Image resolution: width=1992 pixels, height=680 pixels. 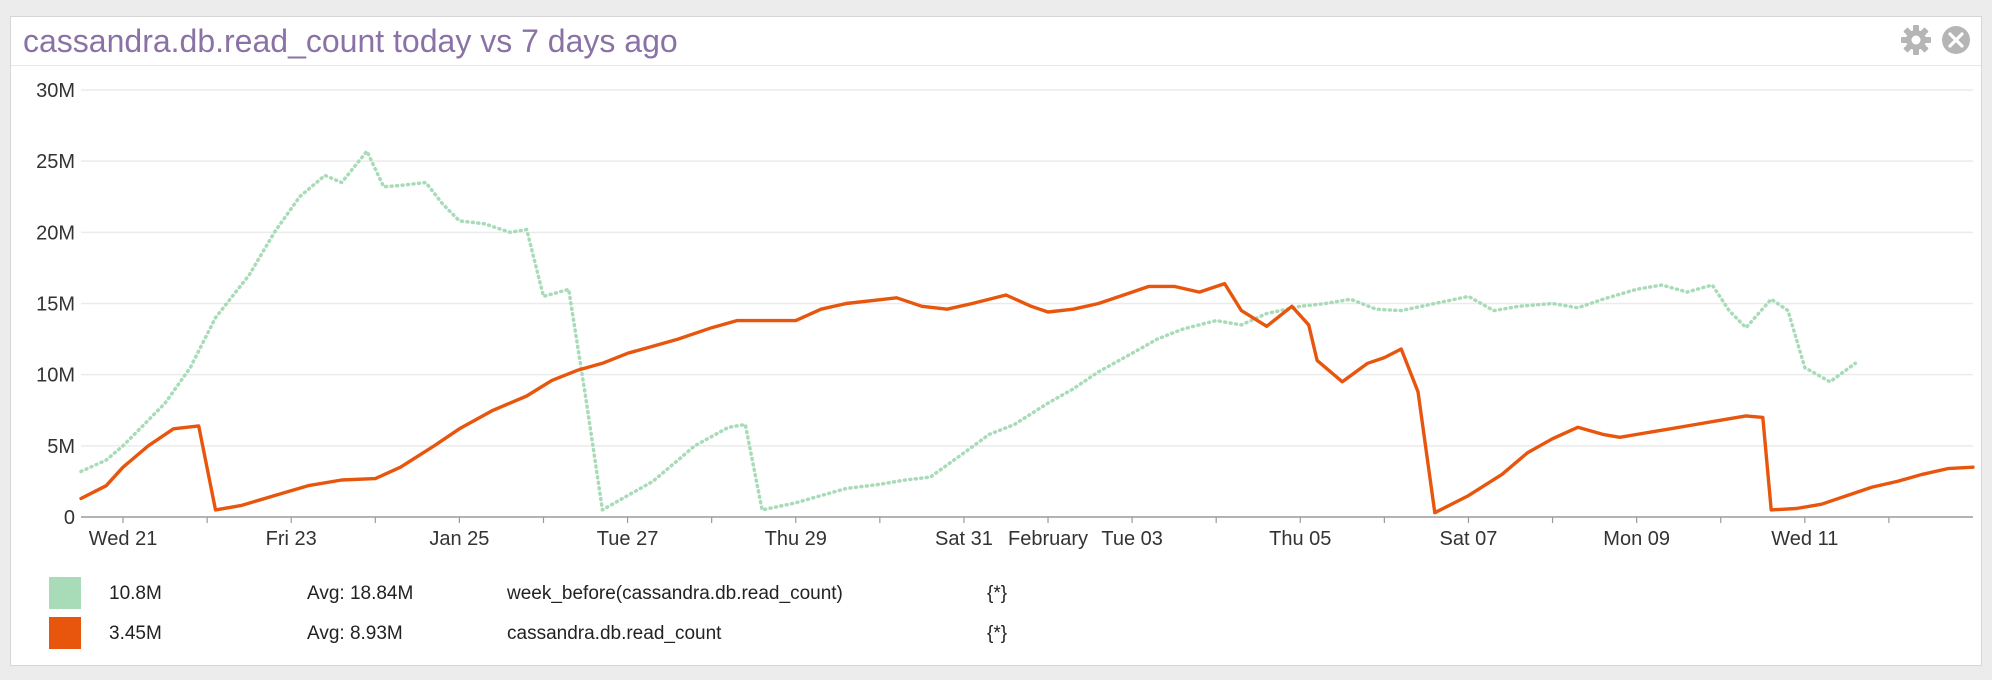 What do you see at coordinates (61, 447) in the screenshot?
I see `y-tick-label: 5M` at bounding box center [61, 447].